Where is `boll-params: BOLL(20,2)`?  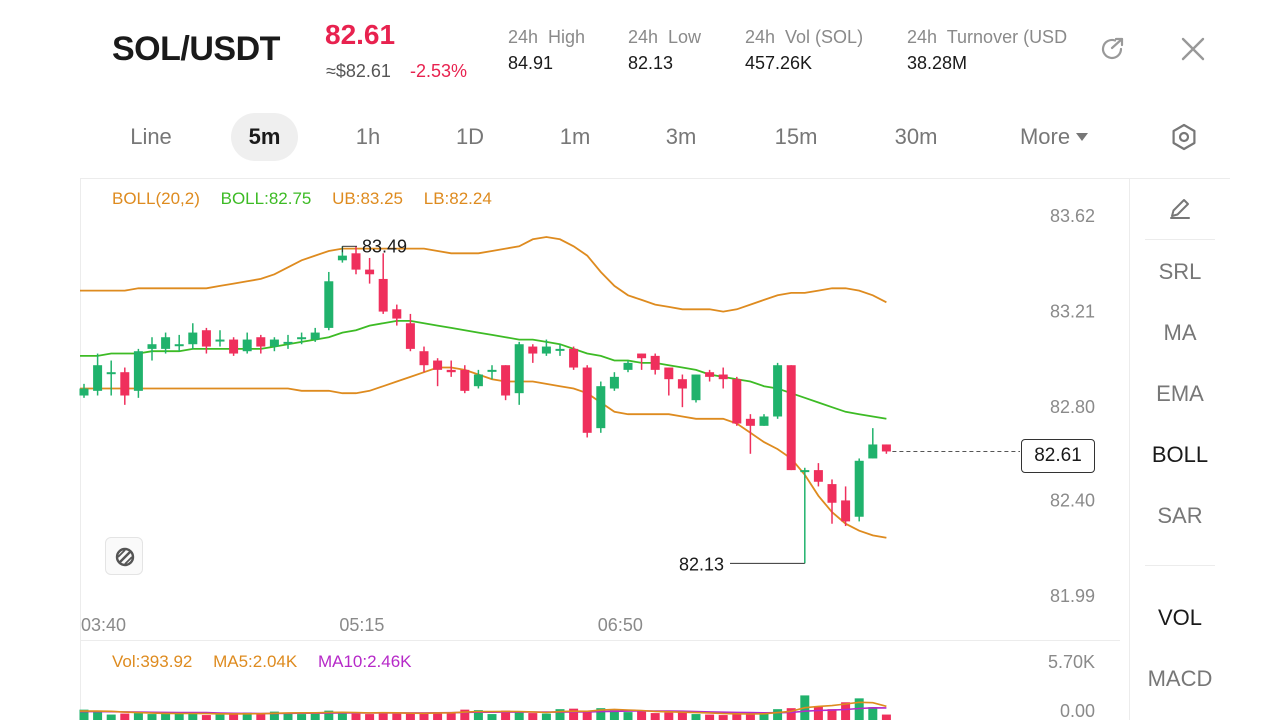 boll-params: BOLL(20,2) is located at coordinates (156, 198).